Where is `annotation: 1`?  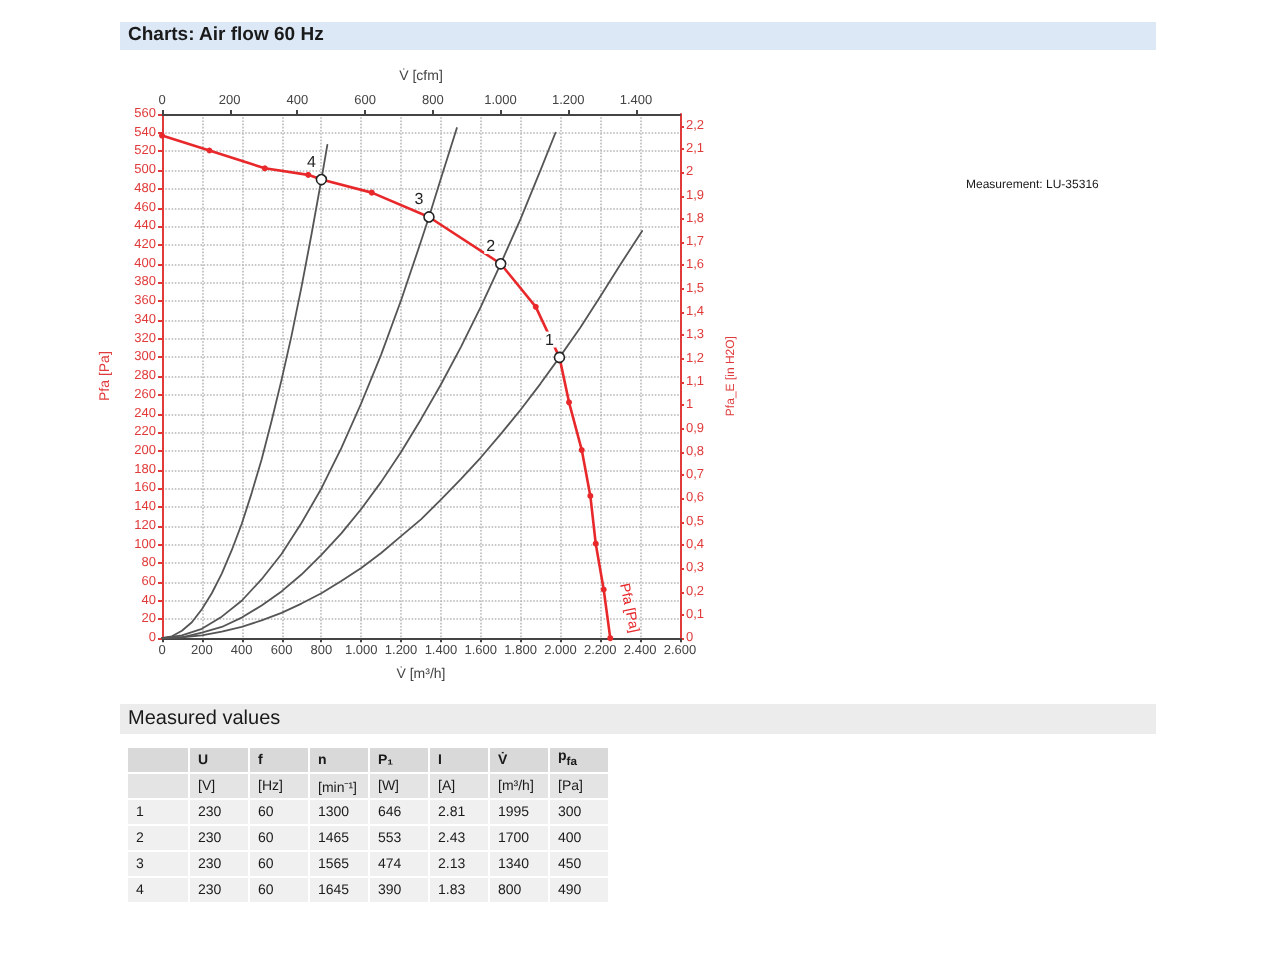
annotation: 1 is located at coordinates (550, 339).